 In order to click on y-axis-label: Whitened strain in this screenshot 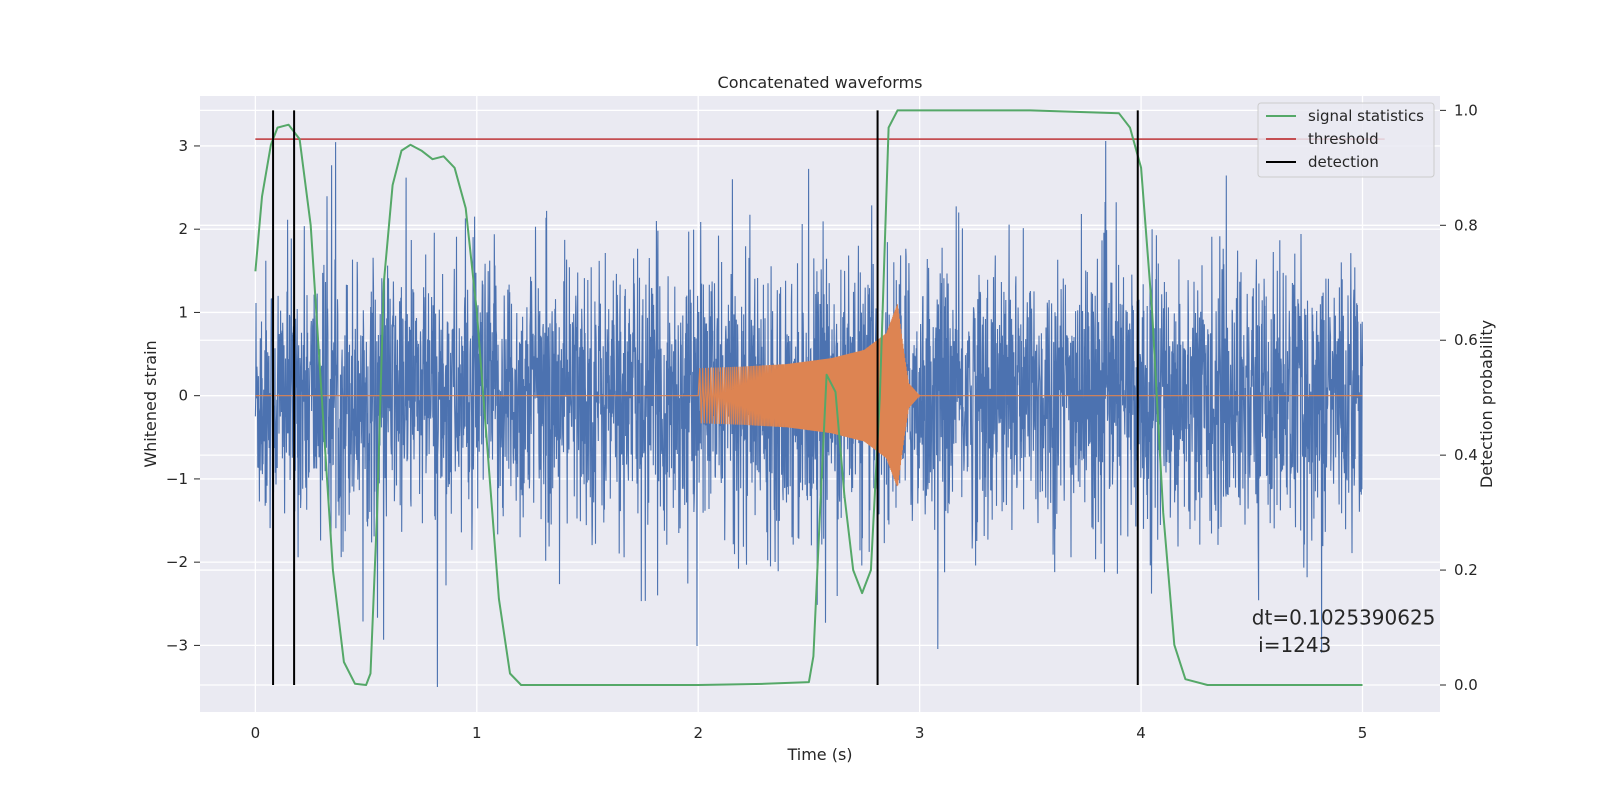, I will do `click(150, 403)`.